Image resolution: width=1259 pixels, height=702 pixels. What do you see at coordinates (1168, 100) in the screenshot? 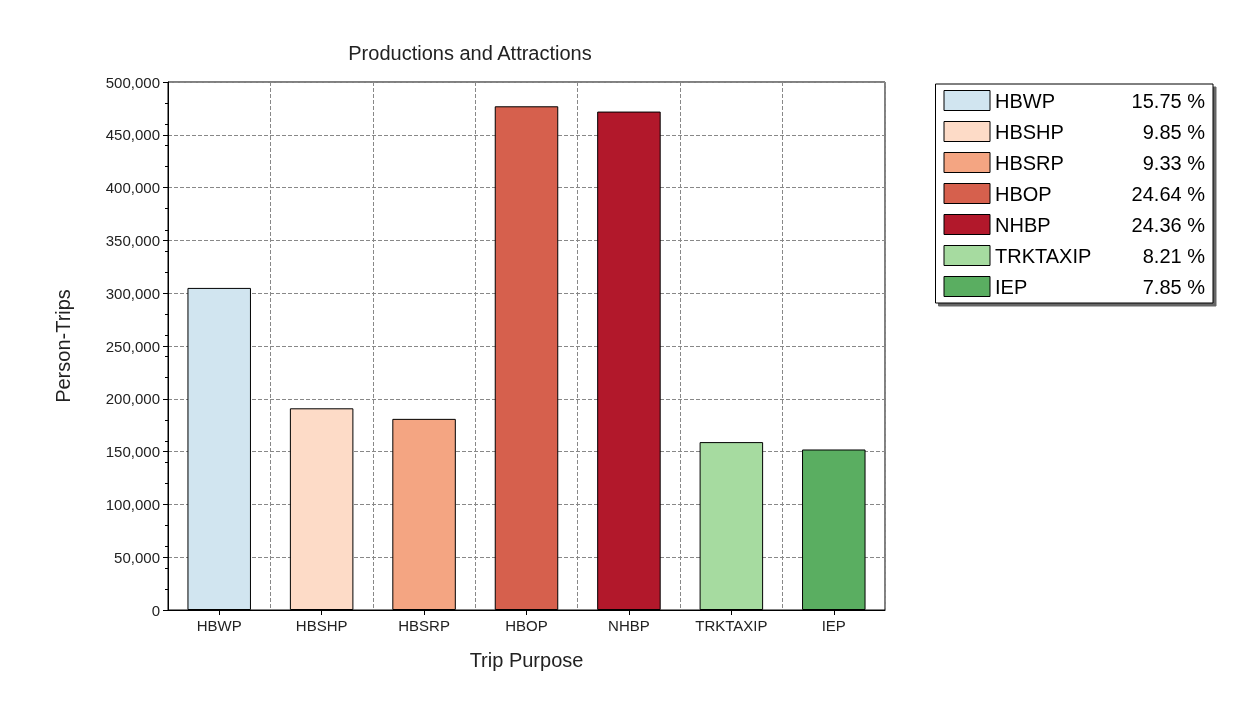
I see `text: 15.75 %` at bounding box center [1168, 100].